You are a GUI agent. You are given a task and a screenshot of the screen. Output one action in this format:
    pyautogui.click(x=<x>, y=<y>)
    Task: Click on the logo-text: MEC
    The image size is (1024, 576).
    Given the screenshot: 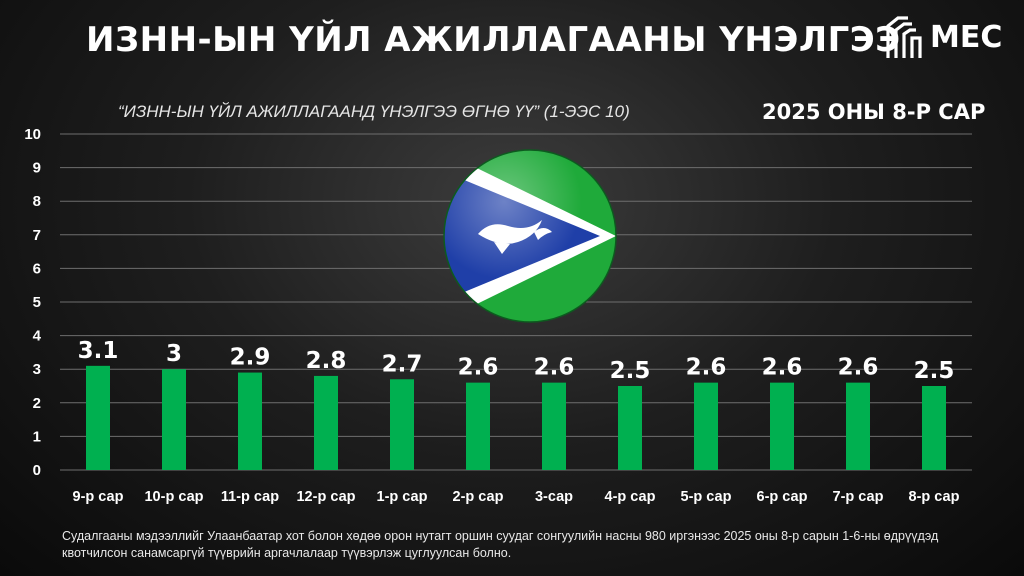 What is the action you would take?
    pyautogui.click(x=966, y=37)
    